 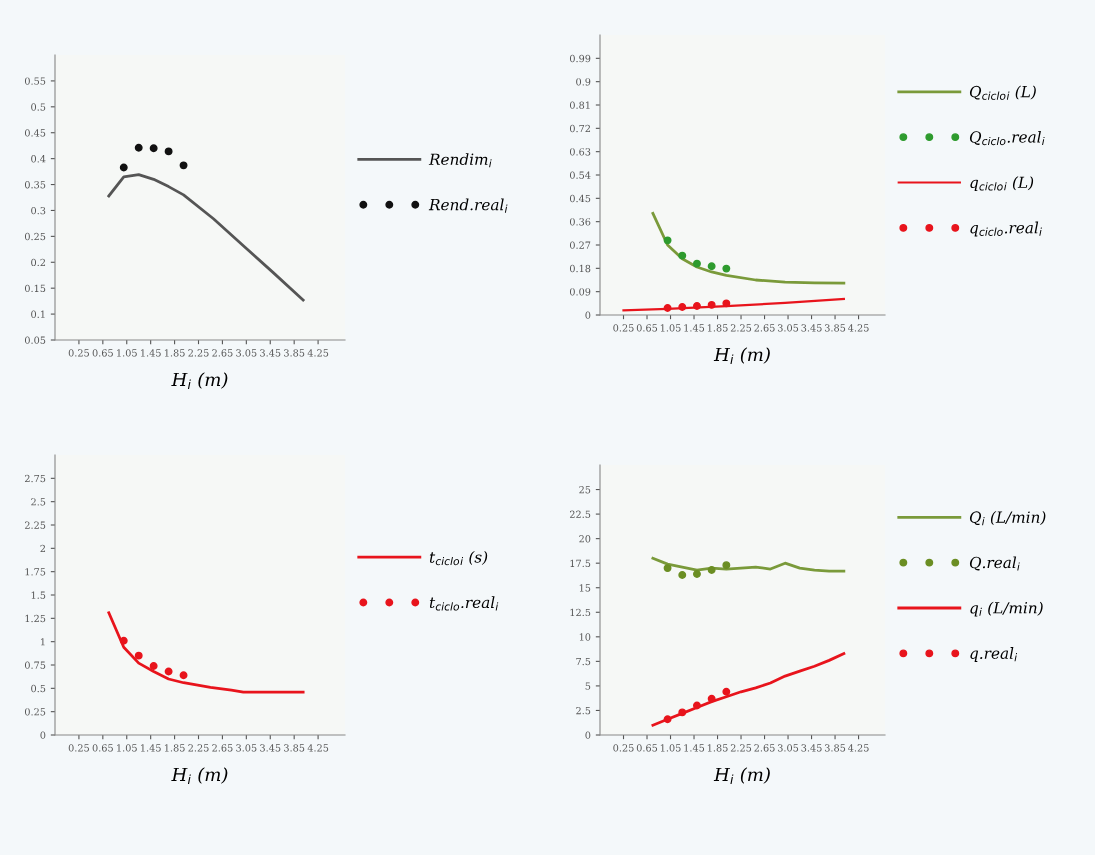 What do you see at coordinates (35, 81) in the screenshot?
I see `y-tick-label: 0.55` at bounding box center [35, 81].